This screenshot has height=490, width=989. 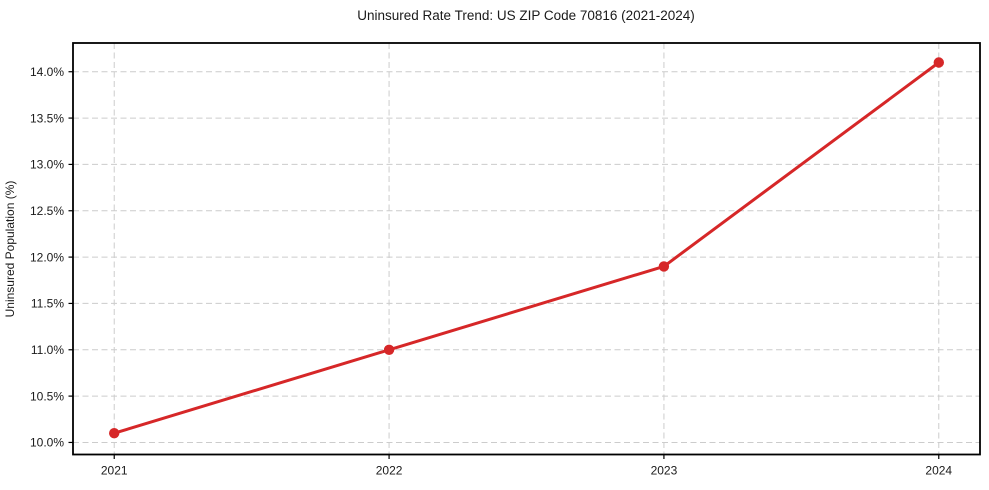 I want to click on data-point-2024, so click(x=938, y=62).